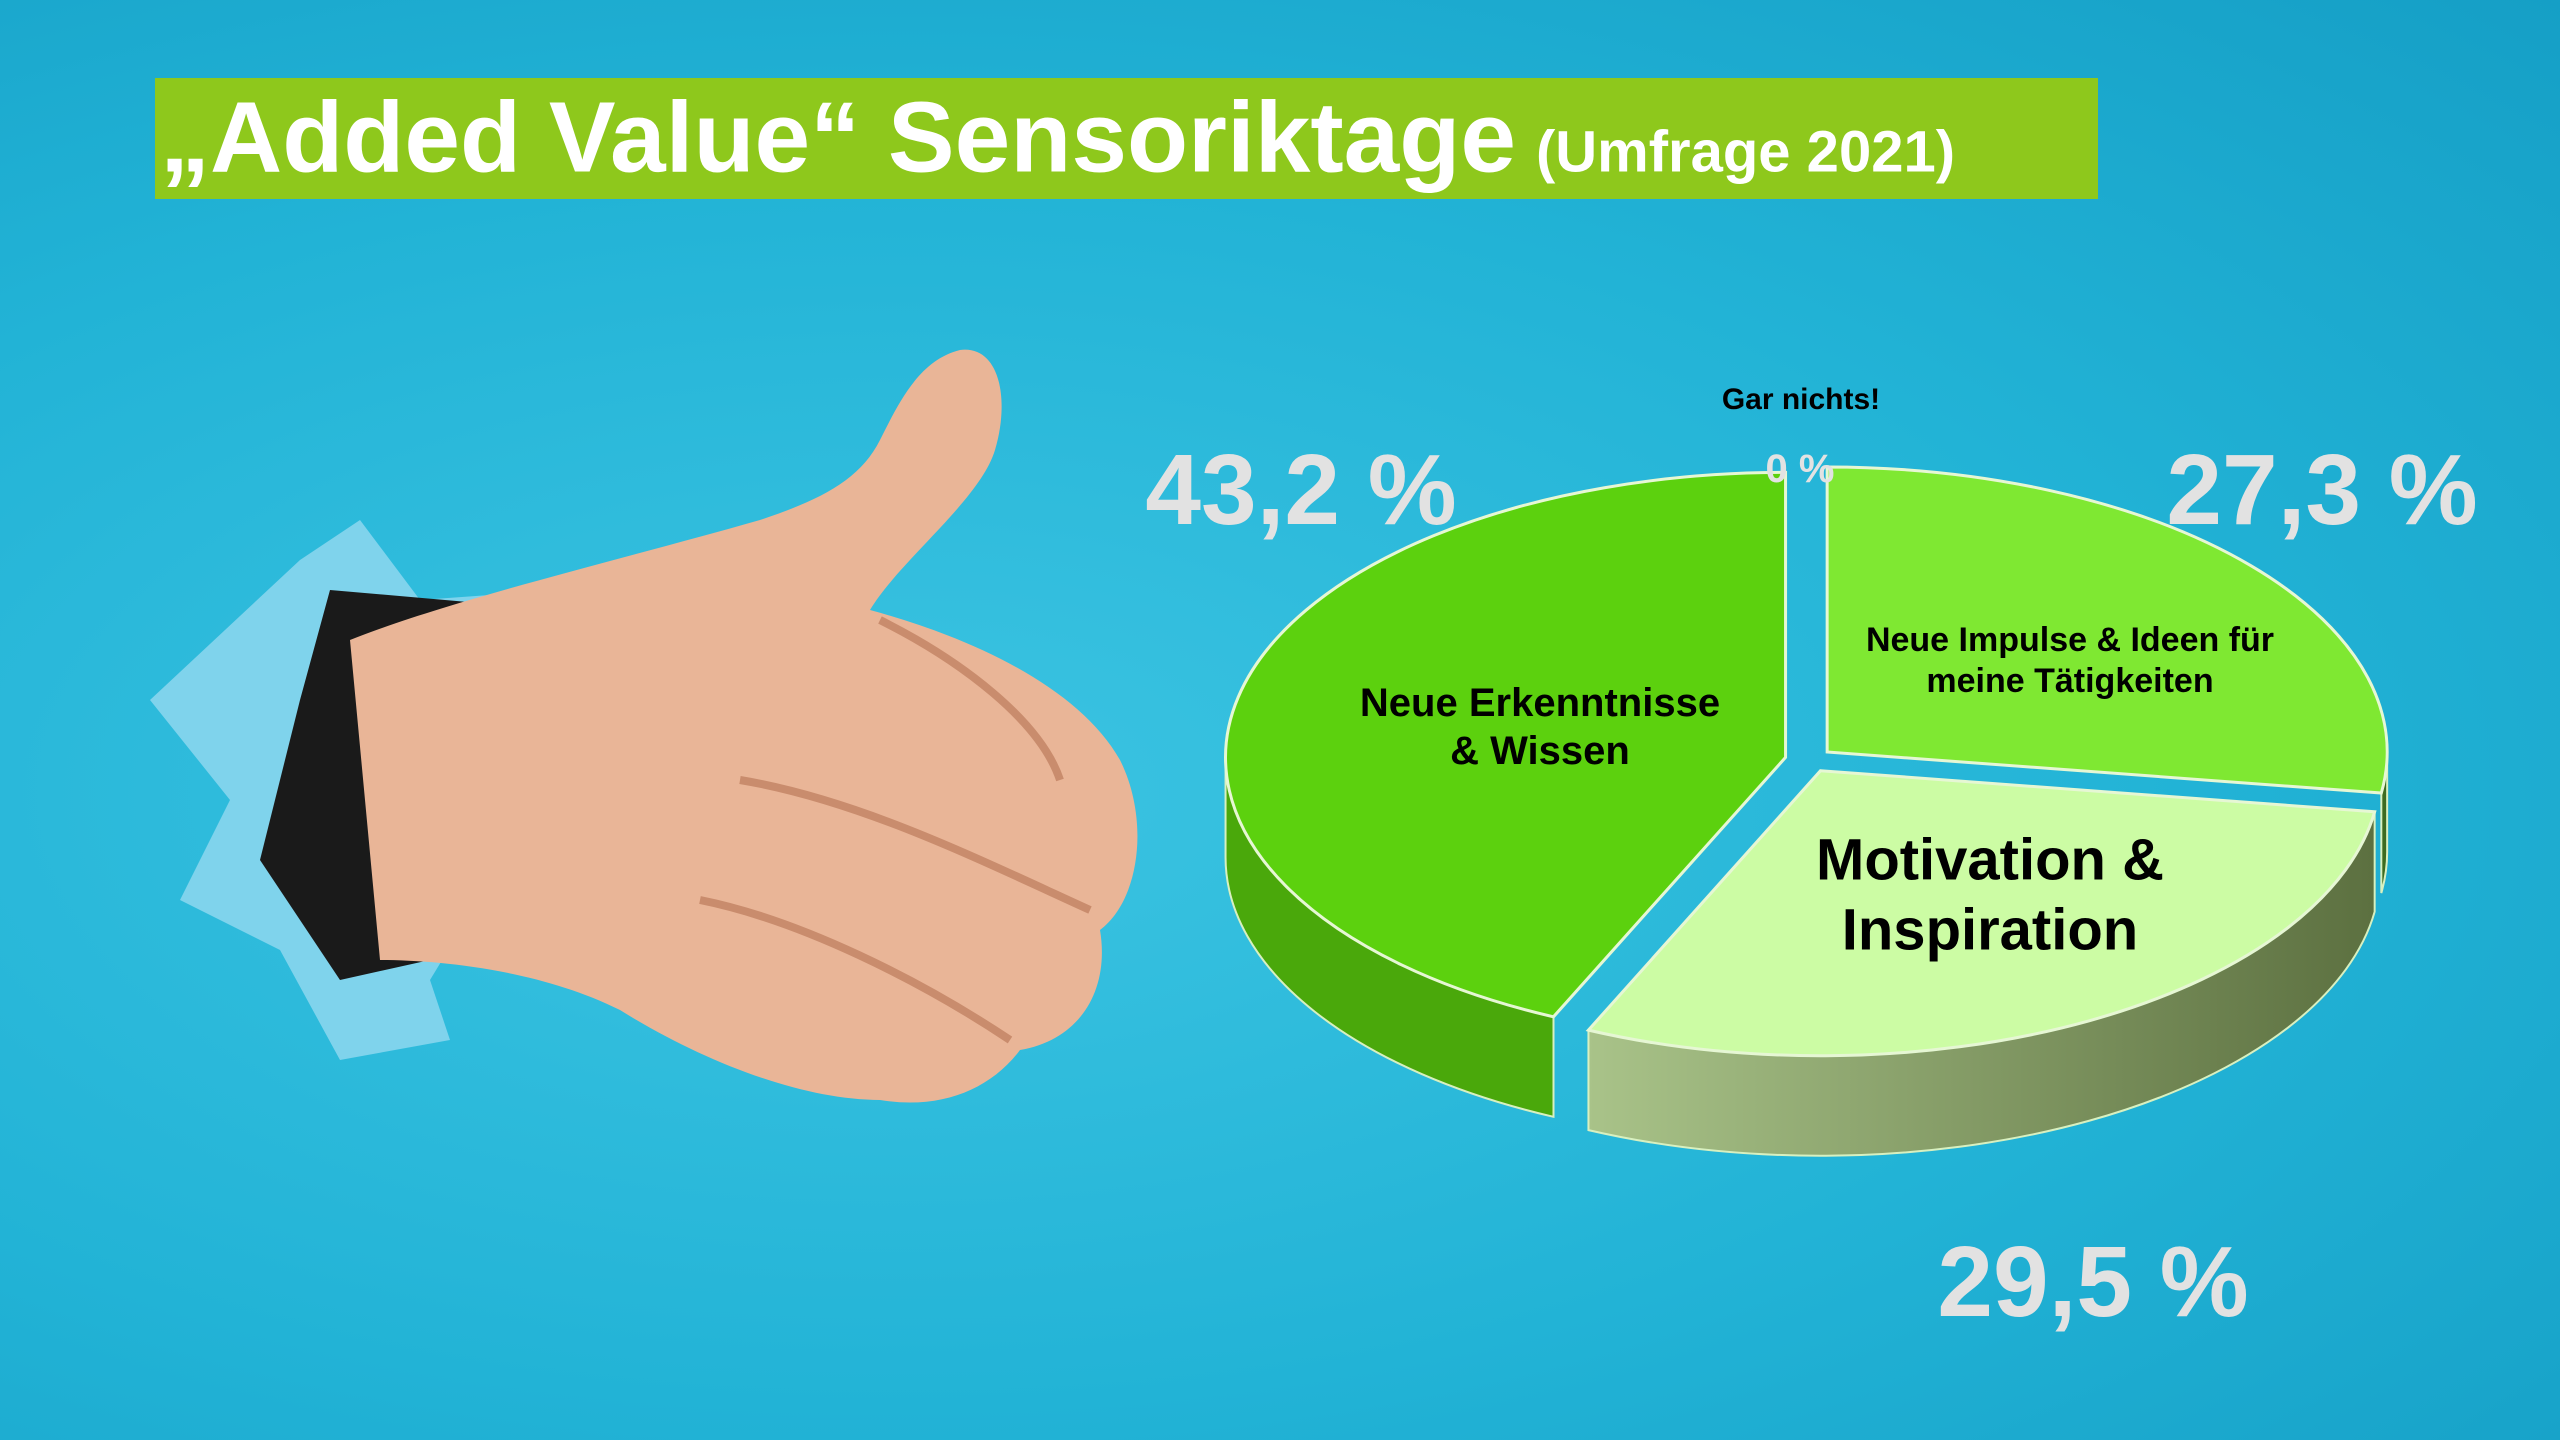 The height and width of the screenshot is (1440, 2560). I want to click on value-label: 0 %, so click(1800, 469).